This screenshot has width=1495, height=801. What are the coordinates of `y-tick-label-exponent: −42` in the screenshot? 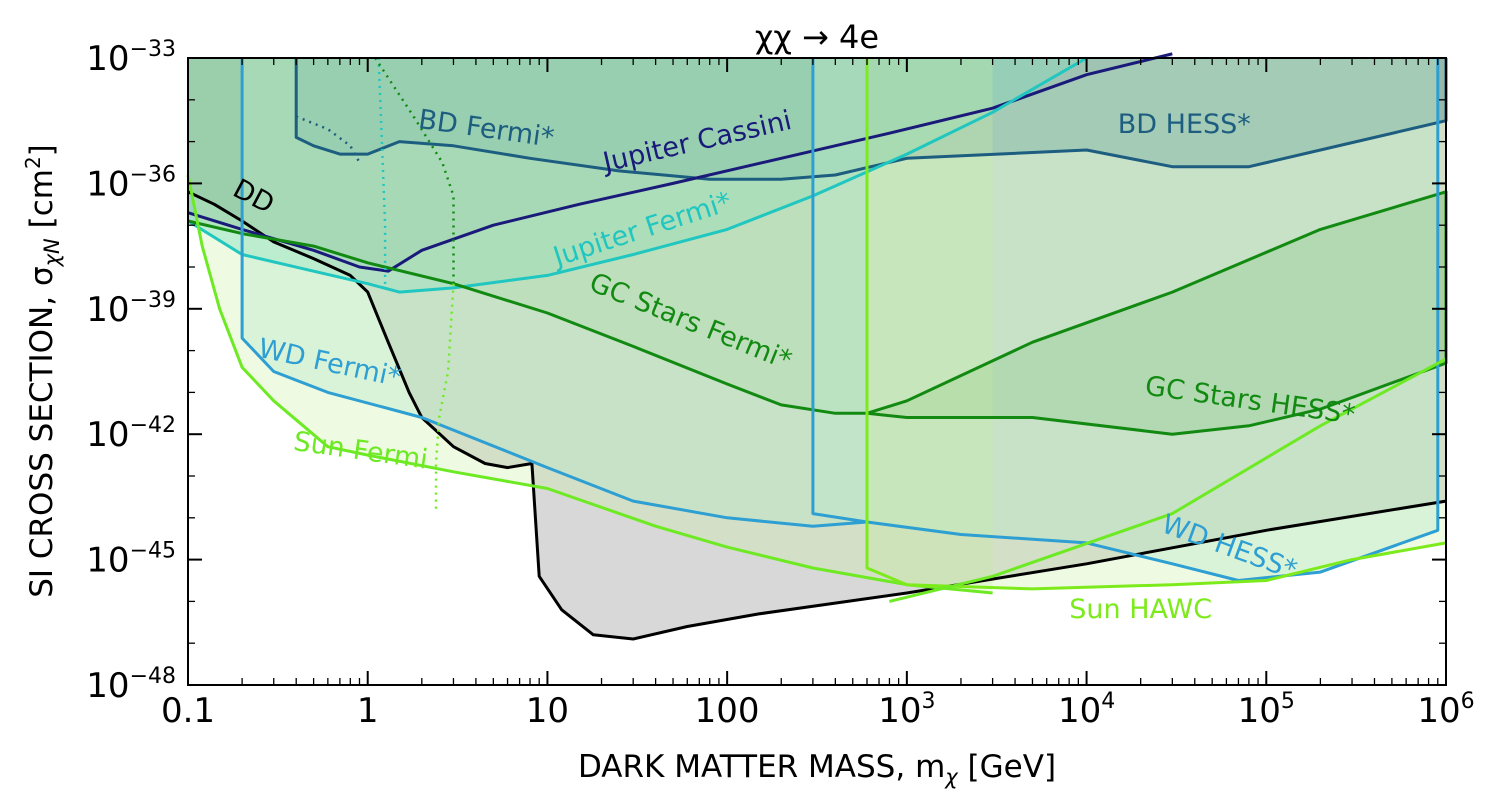 It's located at (153, 425).